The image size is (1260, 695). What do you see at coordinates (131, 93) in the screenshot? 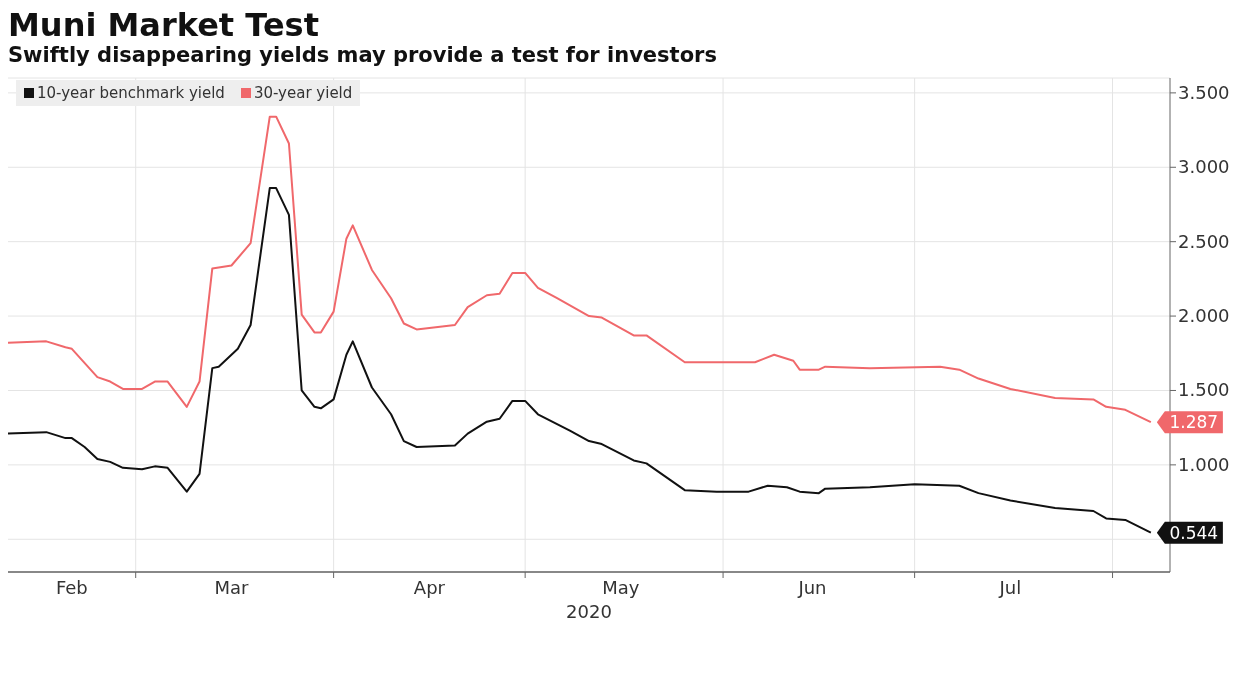
I see `legend-label: 10-year benchmark yield` at bounding box center [131, 93].